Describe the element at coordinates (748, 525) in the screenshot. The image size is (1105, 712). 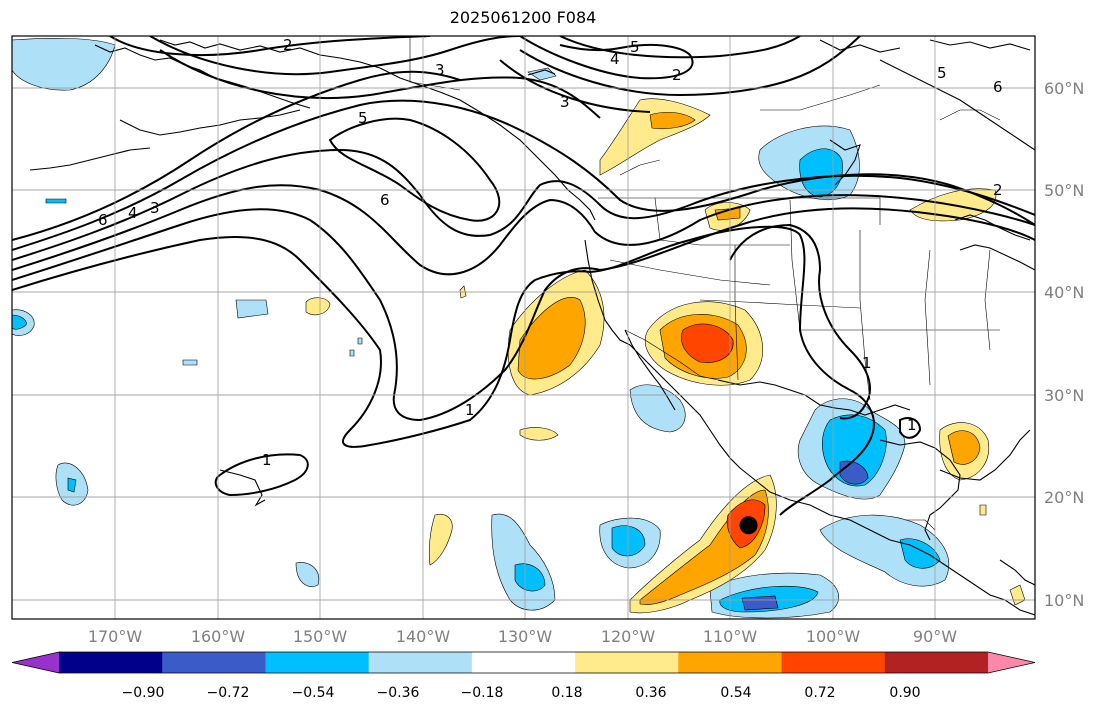
I see `storm-center-marker` at that location.